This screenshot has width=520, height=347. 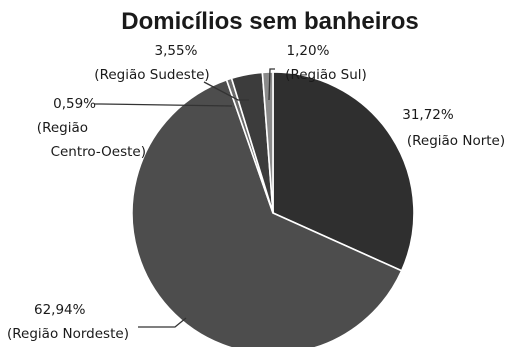 I want to click on leader-sul, so click(x=271, y=84).